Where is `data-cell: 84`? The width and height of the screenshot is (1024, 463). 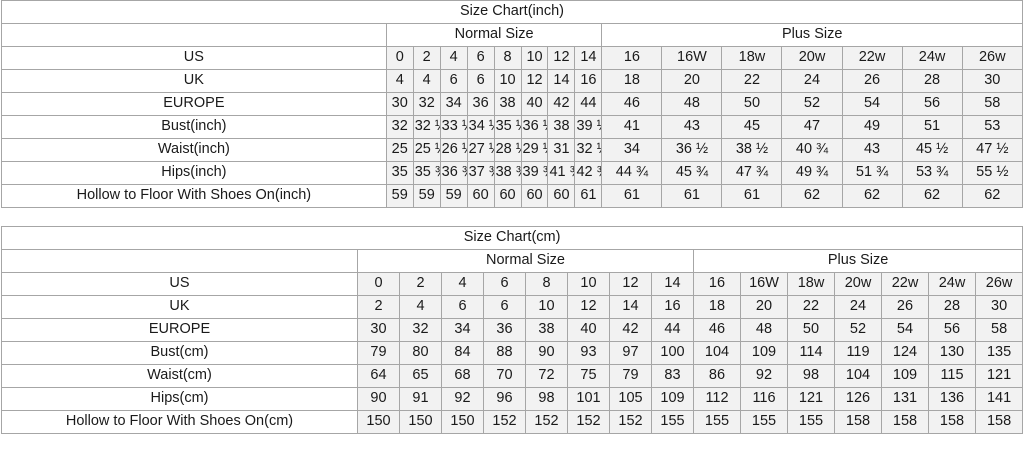 data-cell: 84 is located at coordinates (462, 353).